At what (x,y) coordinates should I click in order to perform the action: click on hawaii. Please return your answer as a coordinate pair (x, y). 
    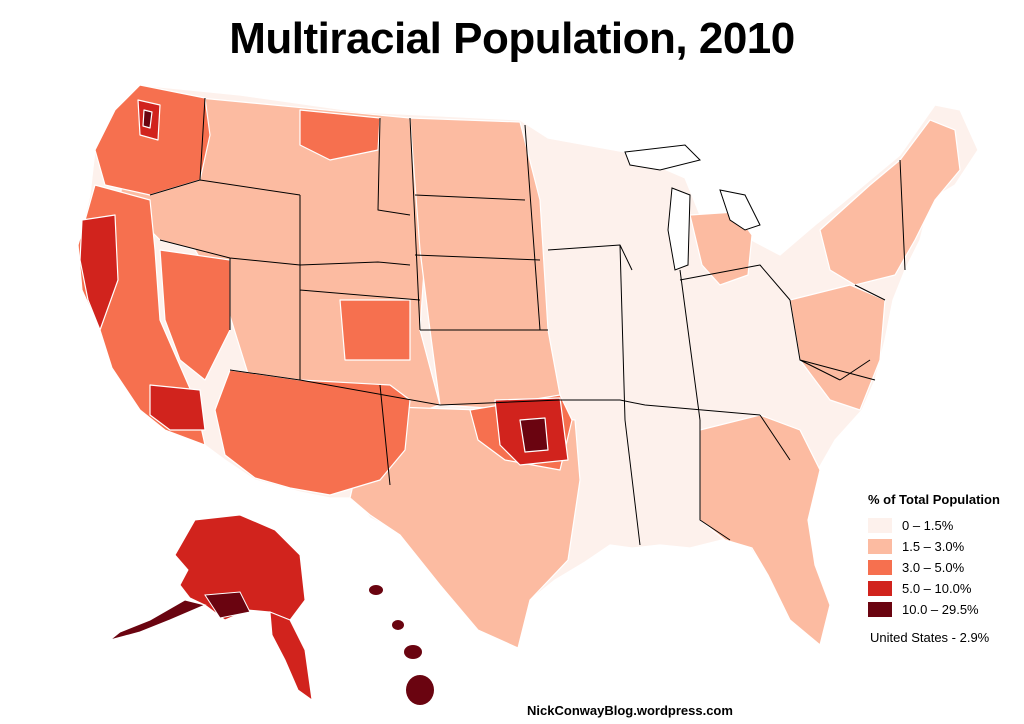
    Looking at the image, I should click on (401, 645).